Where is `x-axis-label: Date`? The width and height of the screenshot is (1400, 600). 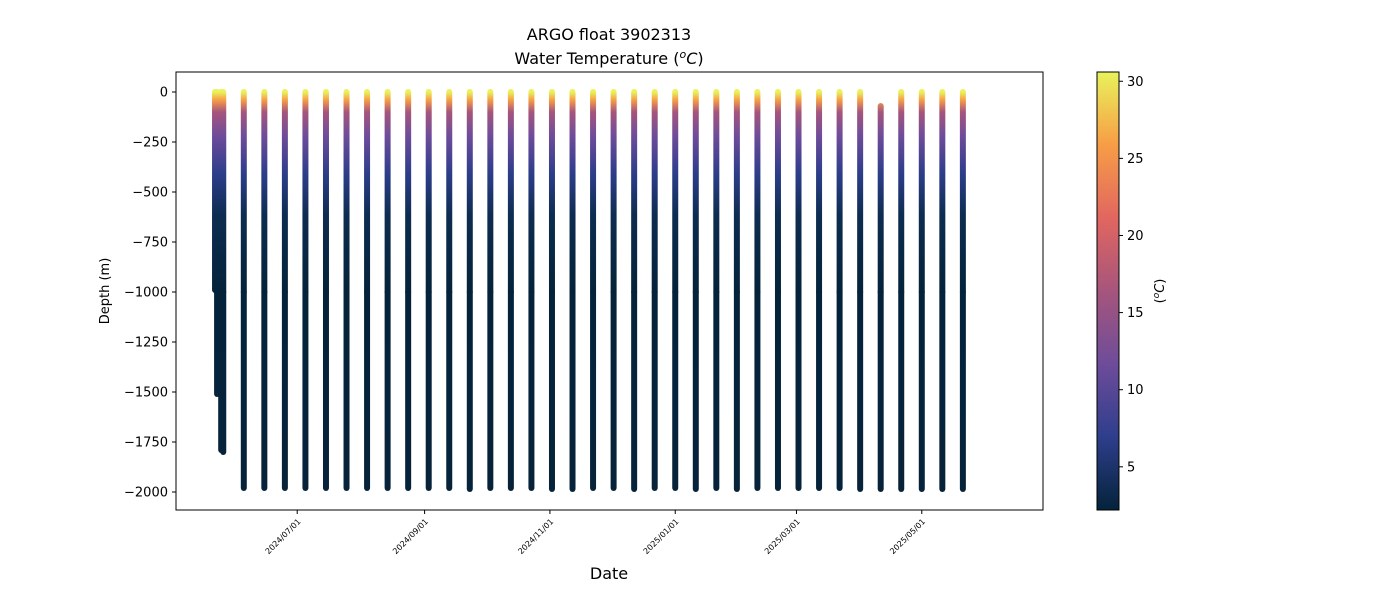 x-axis-label: Date is located at coordinates (609, 573).